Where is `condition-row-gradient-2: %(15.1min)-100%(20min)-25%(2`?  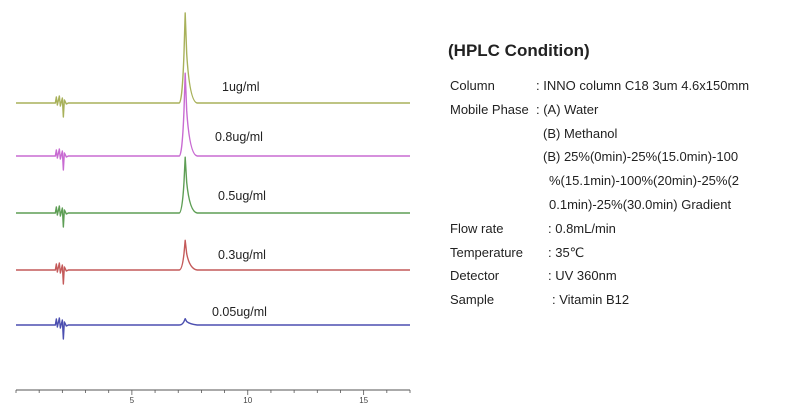
condition-row-gradient-2: %(15.1min)-100%(20min)-25%(2 is located at coordinates (620, 181).